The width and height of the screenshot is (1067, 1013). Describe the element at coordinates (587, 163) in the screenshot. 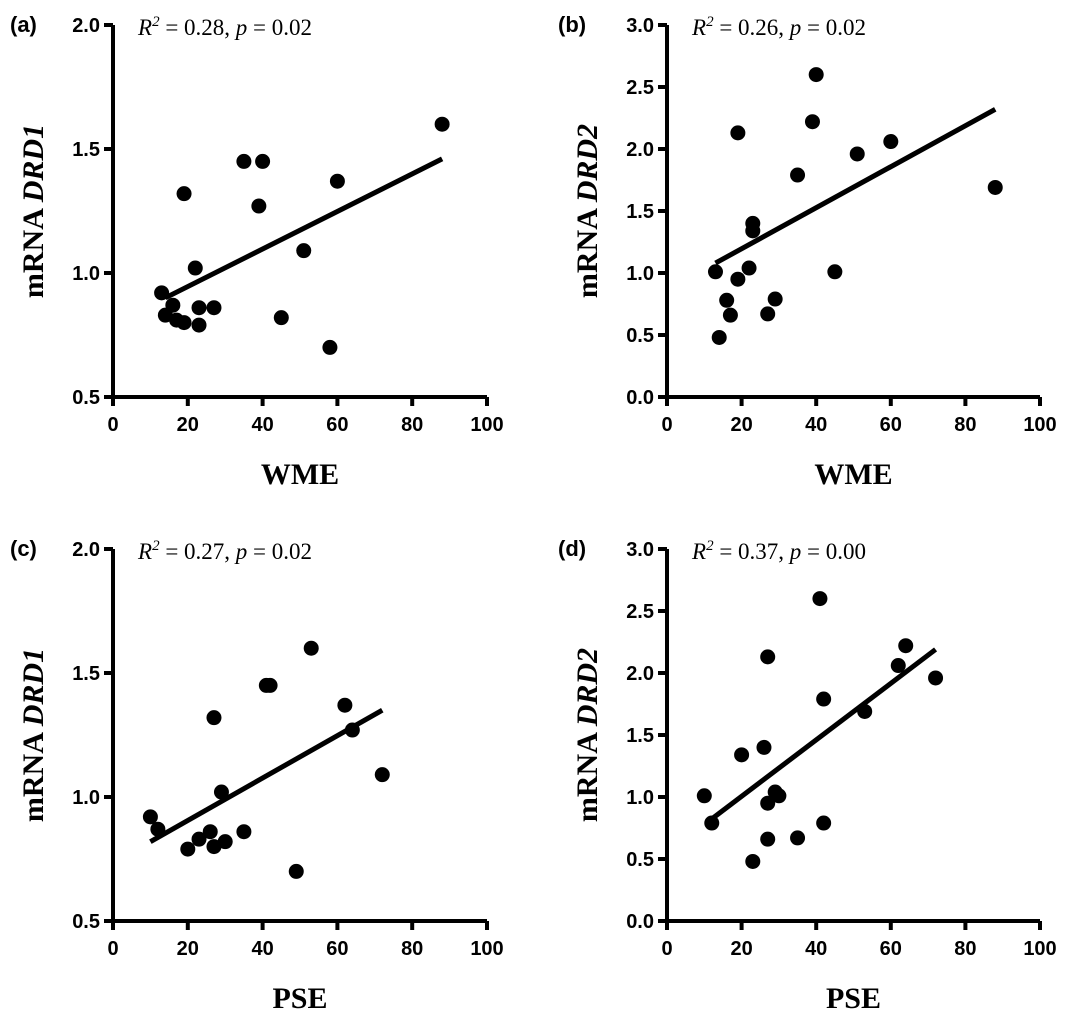

I see `y-axis-title-gene: DRD2` at that location.